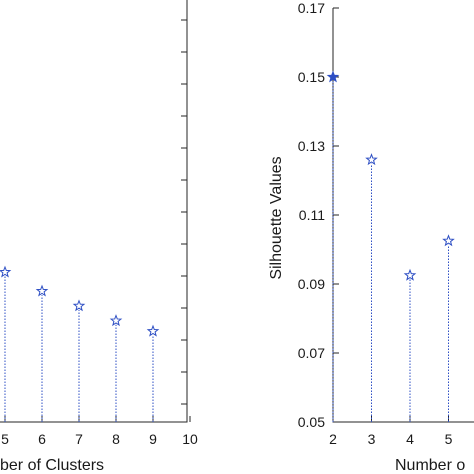 The image size is (474, 474). Describe the element at coordinates (79, 439) in the screenshot. I see `left-x-tick-label: 7` at that location.